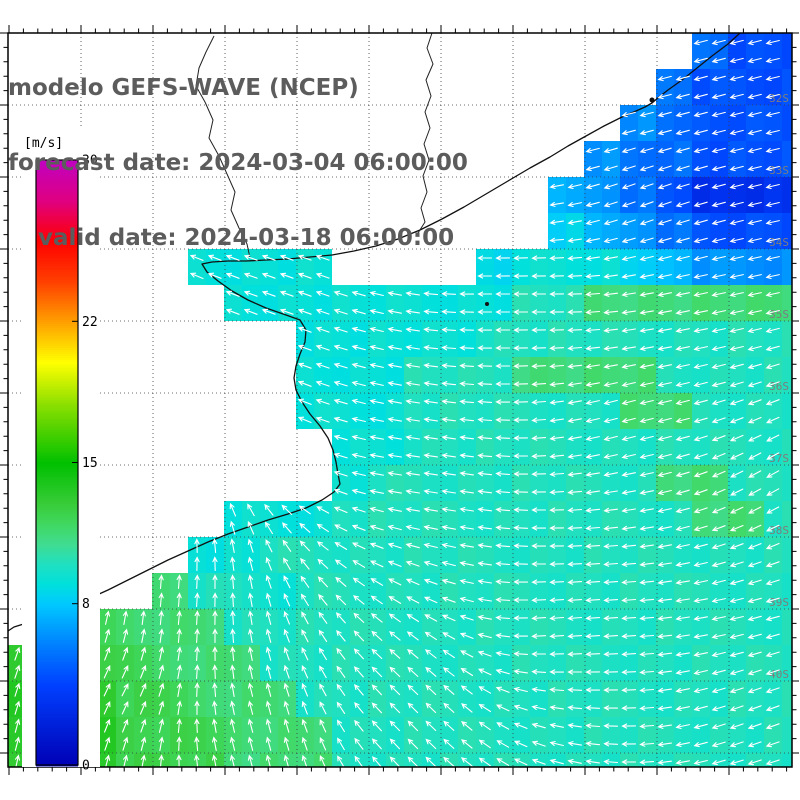 The height and width of the screenshot is (800, 800). Describe the element at coordinates (183, 88) in the screenshot. I see `model-title: modelo GEFS-WAVE (NCEP)` at that location.